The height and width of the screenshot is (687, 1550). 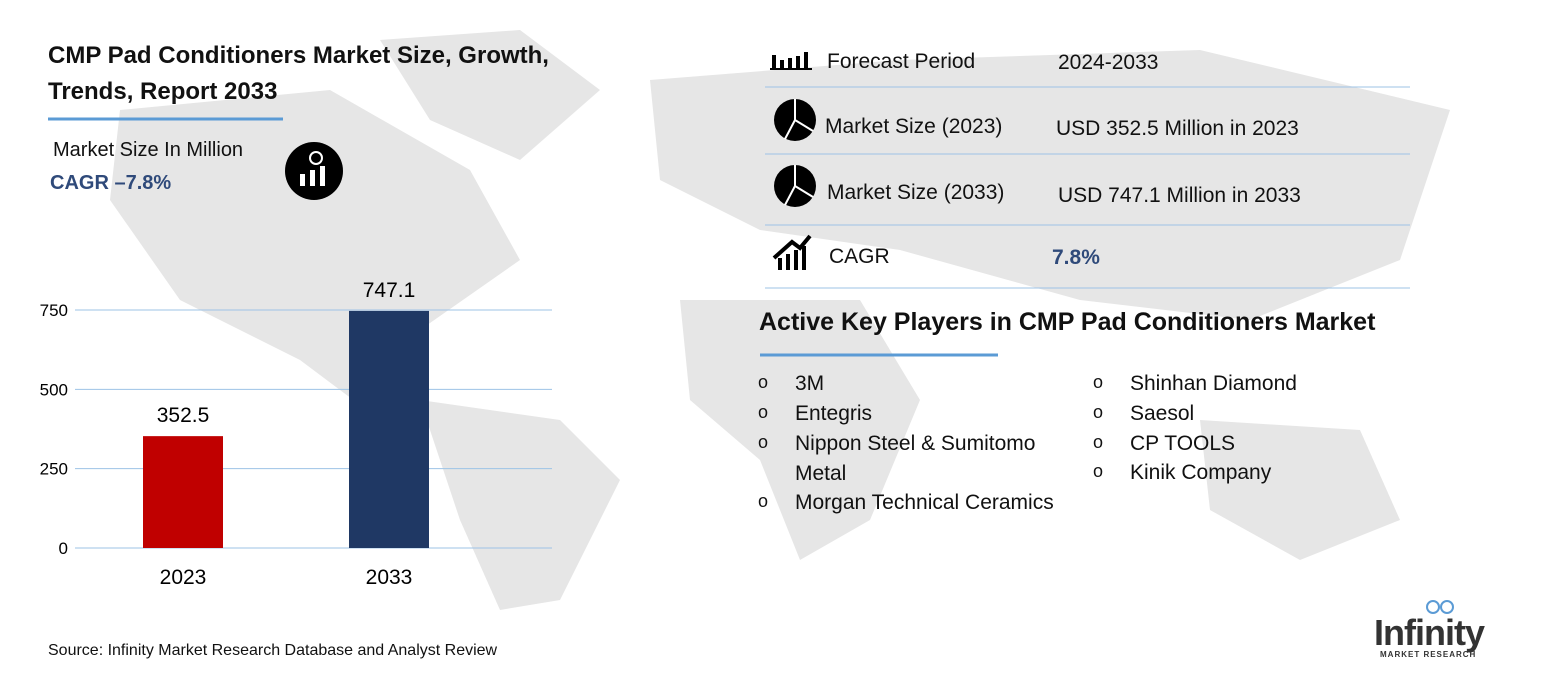 What do you see at coordinates (834, 413) in the screenshot?
I see `player: Entegris` at bounding box center [834, 413].